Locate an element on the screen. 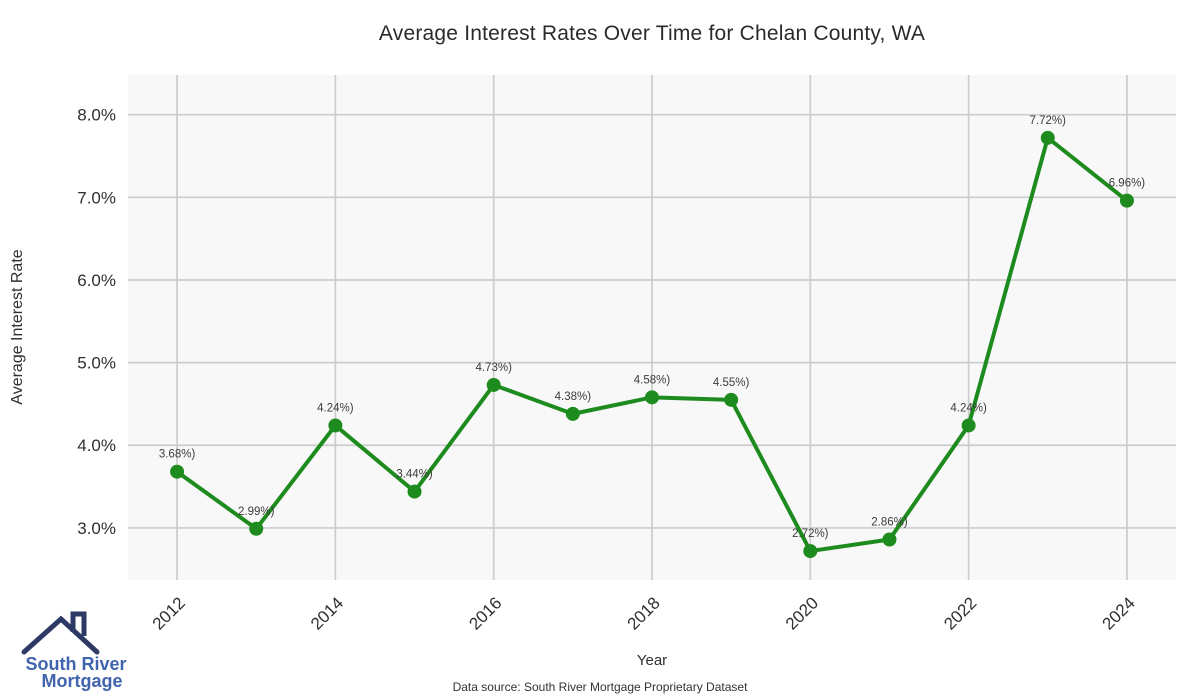 Image resolution: width=1200 pixels, height=700 pixels. house-roof-icon is located at coordinates (60, 633).